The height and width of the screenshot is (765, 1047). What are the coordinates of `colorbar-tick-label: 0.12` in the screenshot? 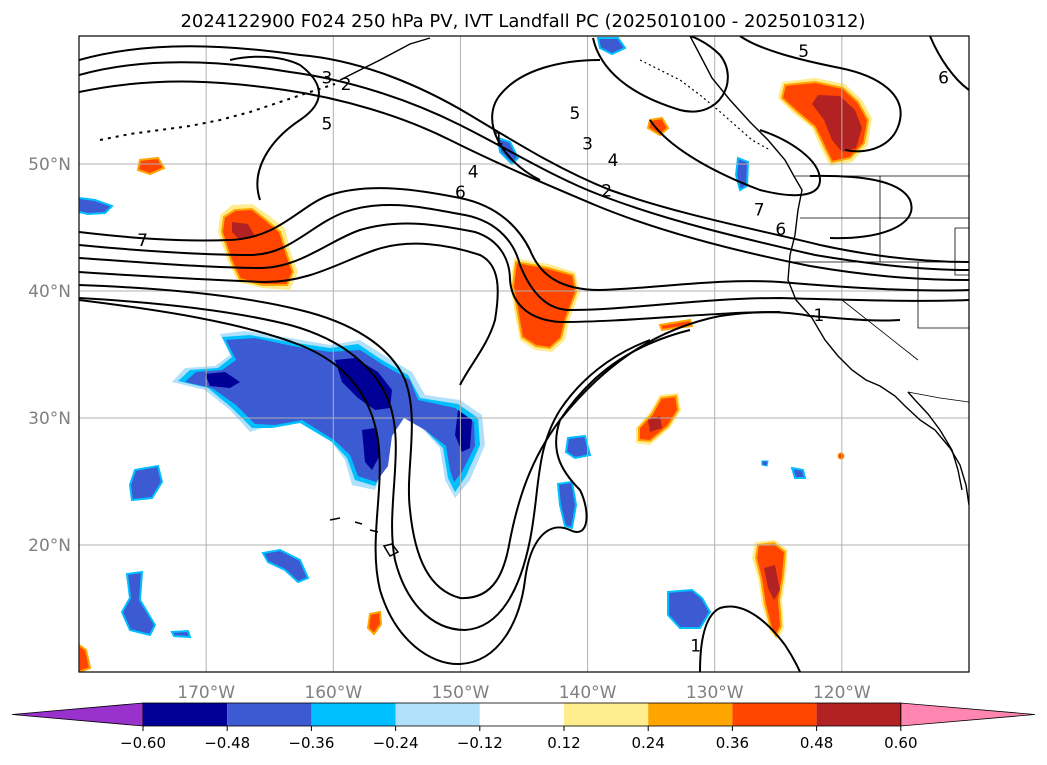 It's located at (563, 743).